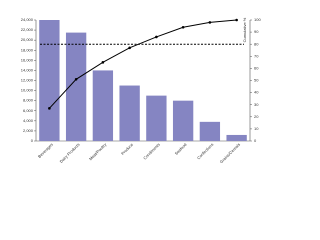 This screenshot has height=240, width=320. Describe the element at coordinates (27, 80) in the screenshot. I see `y-tick-label: 12,000` at that location.